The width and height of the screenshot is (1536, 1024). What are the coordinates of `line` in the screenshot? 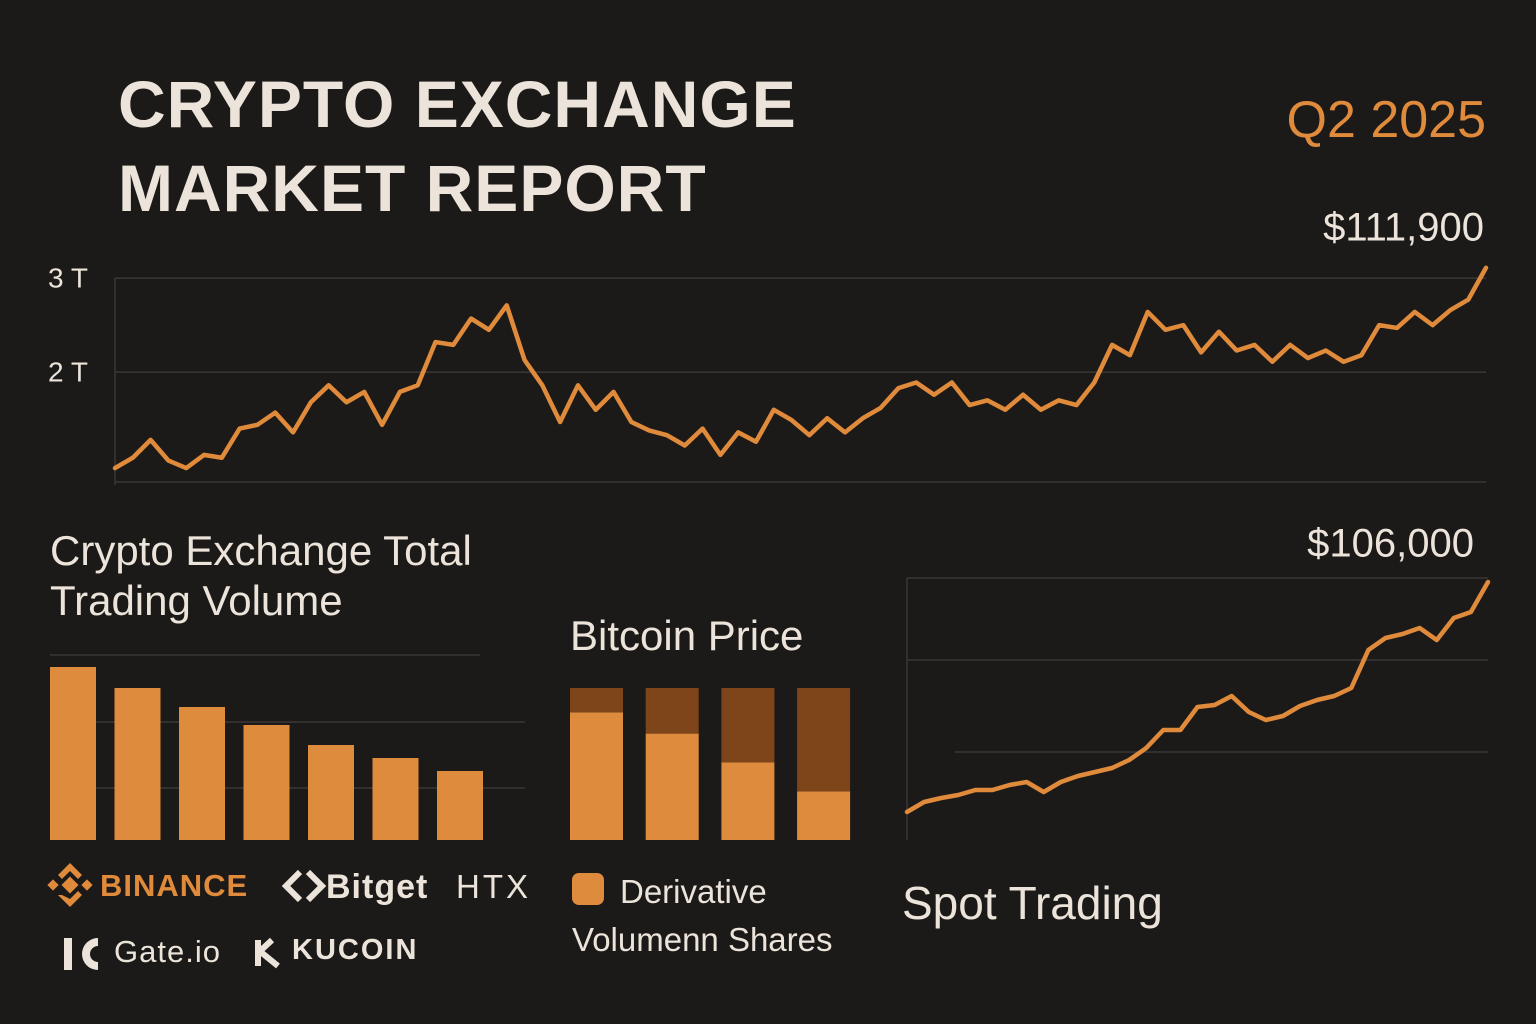 It's located at (1197, 697).